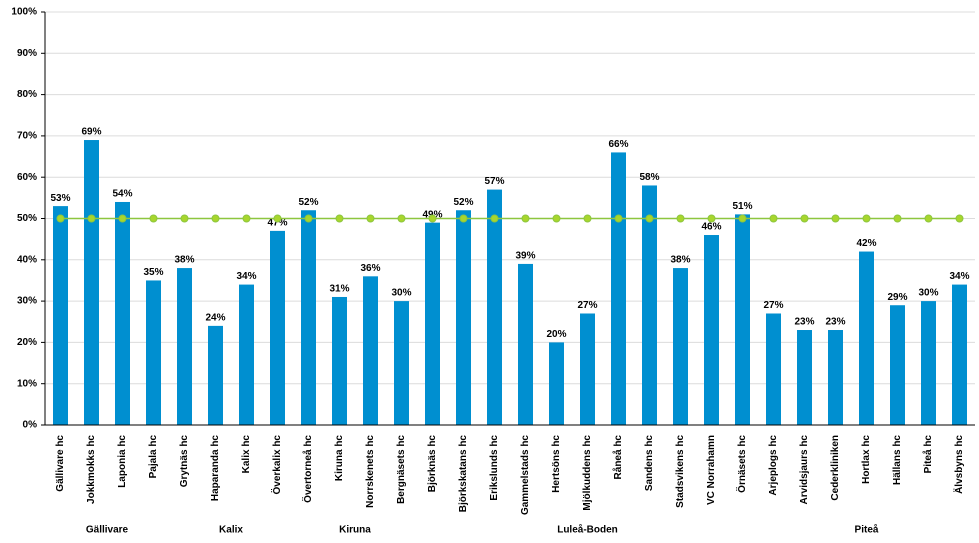 The height and width of the screenshot is (543, 979). What do you see at coordinates (897, 297) in the screenshot?
I see `value-label: 29%` at bounding box center [897, 297].